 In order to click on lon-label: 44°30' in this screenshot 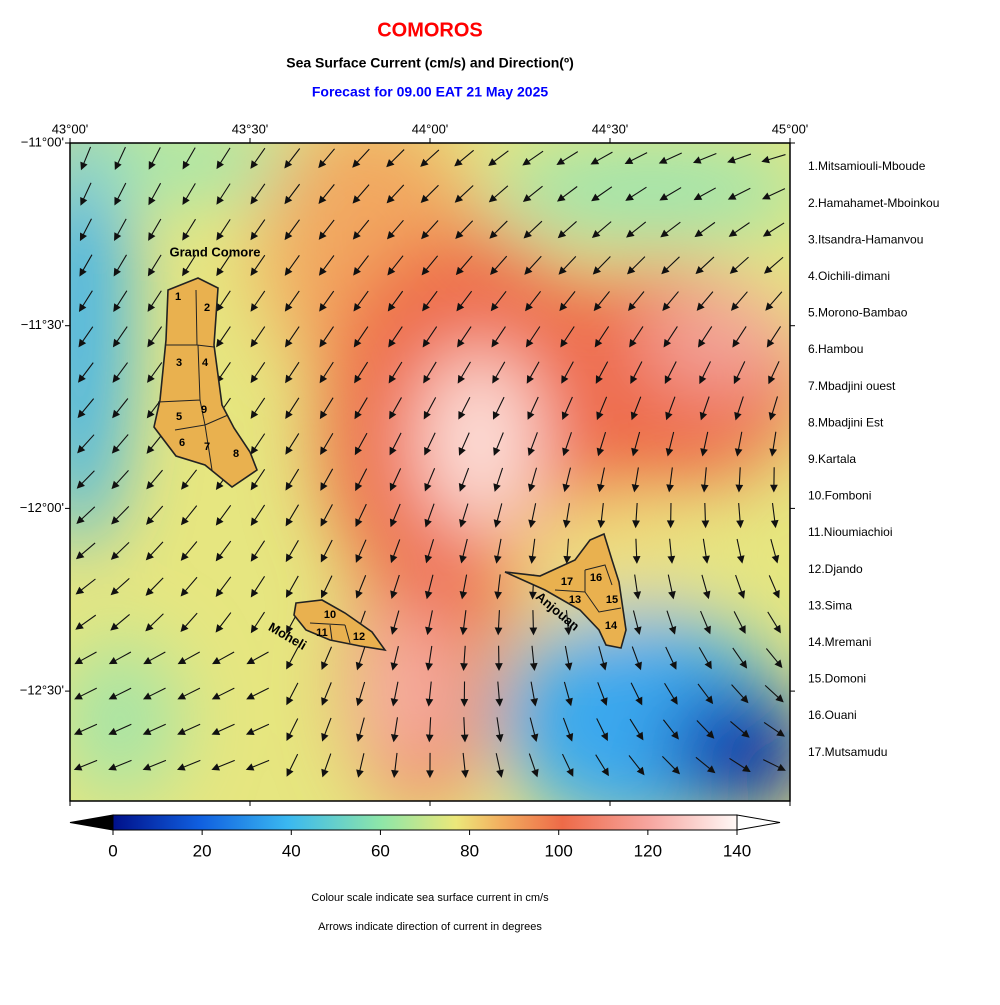, I will do `click(610, 128)`.